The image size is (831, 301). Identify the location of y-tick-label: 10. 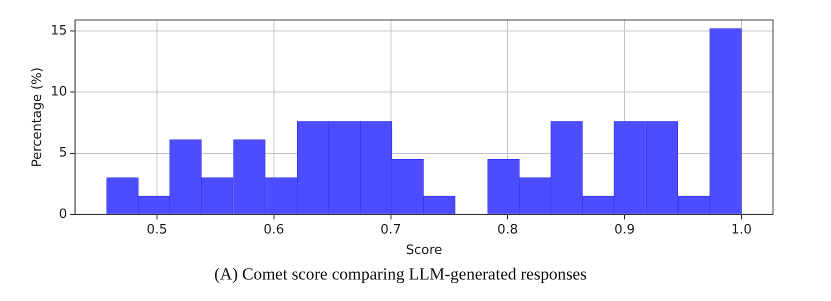
(59, 92).